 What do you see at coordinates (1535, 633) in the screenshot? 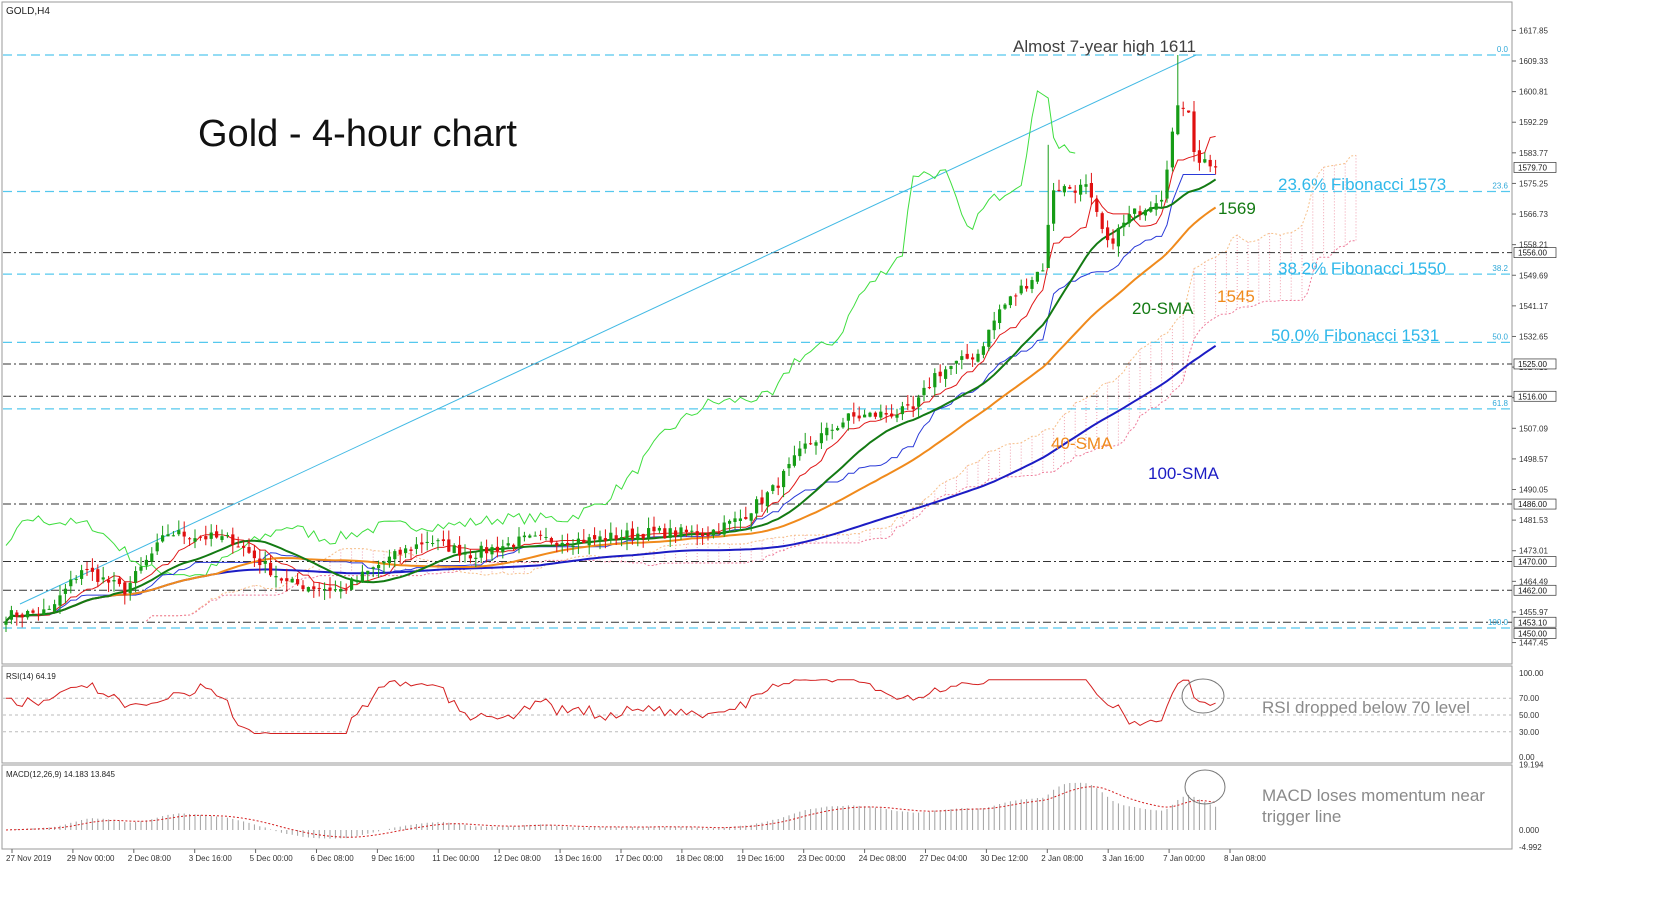
I see `price-marker-box` at bounding box center [1535, 633].